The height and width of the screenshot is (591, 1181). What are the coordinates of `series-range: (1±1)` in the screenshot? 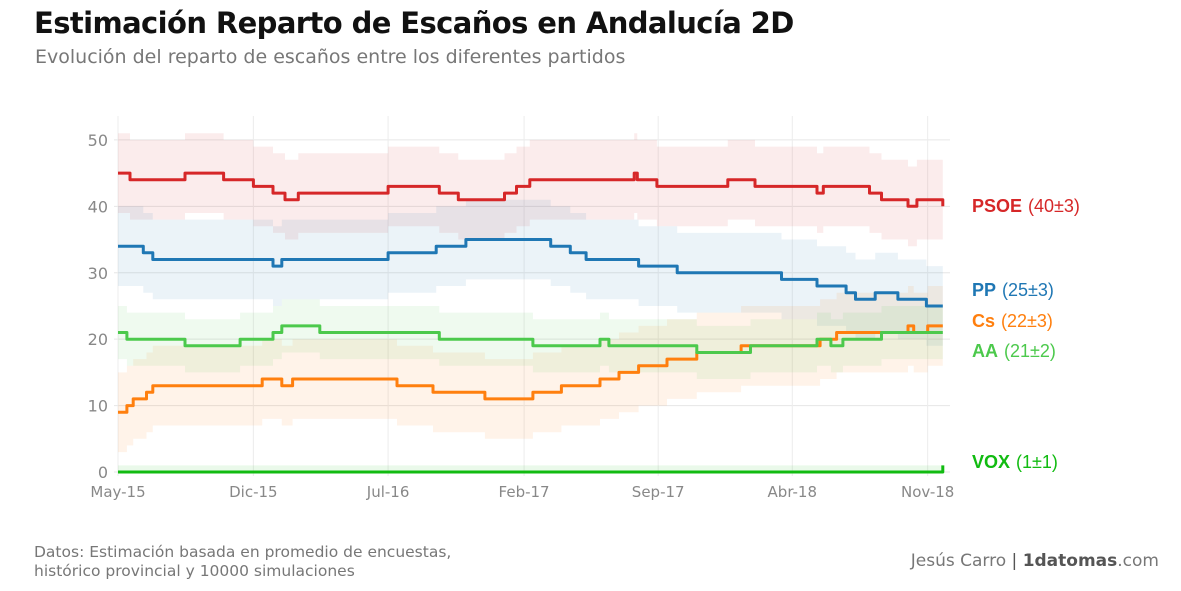 It's located at (1037, 462).